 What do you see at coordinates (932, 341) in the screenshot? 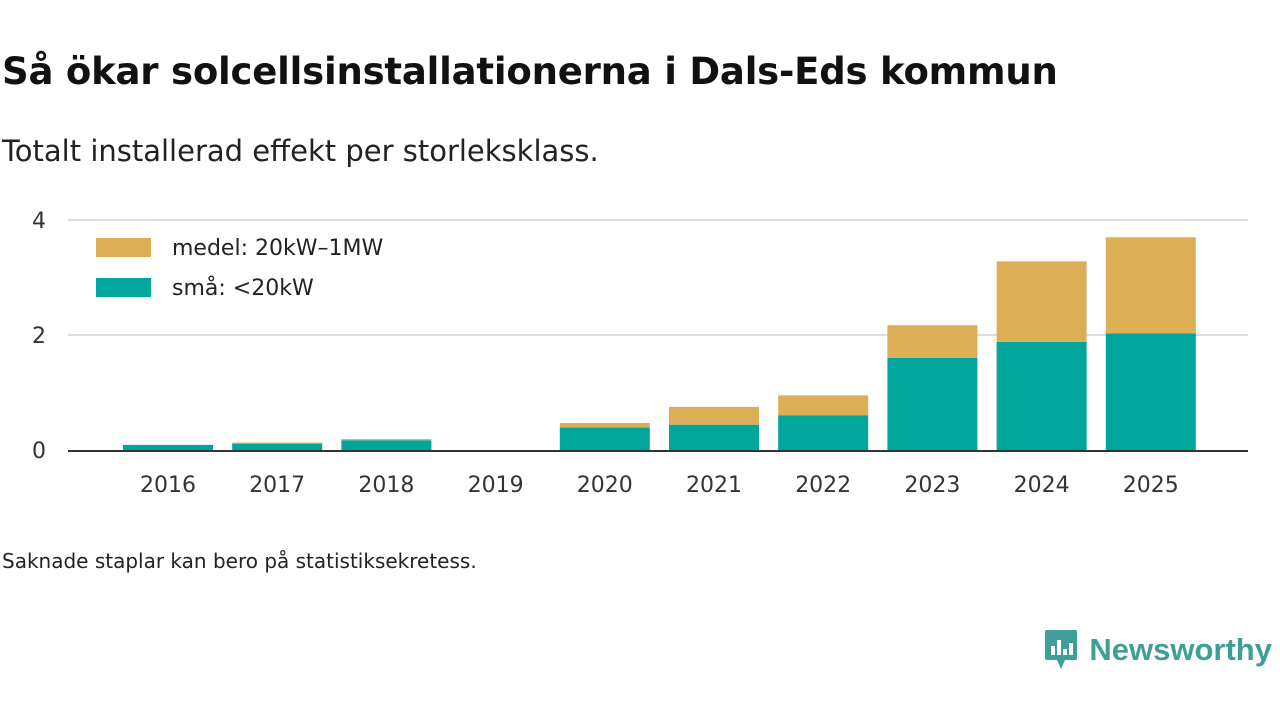
I see `bar-medium-2023` at bounding box center [932, 341].